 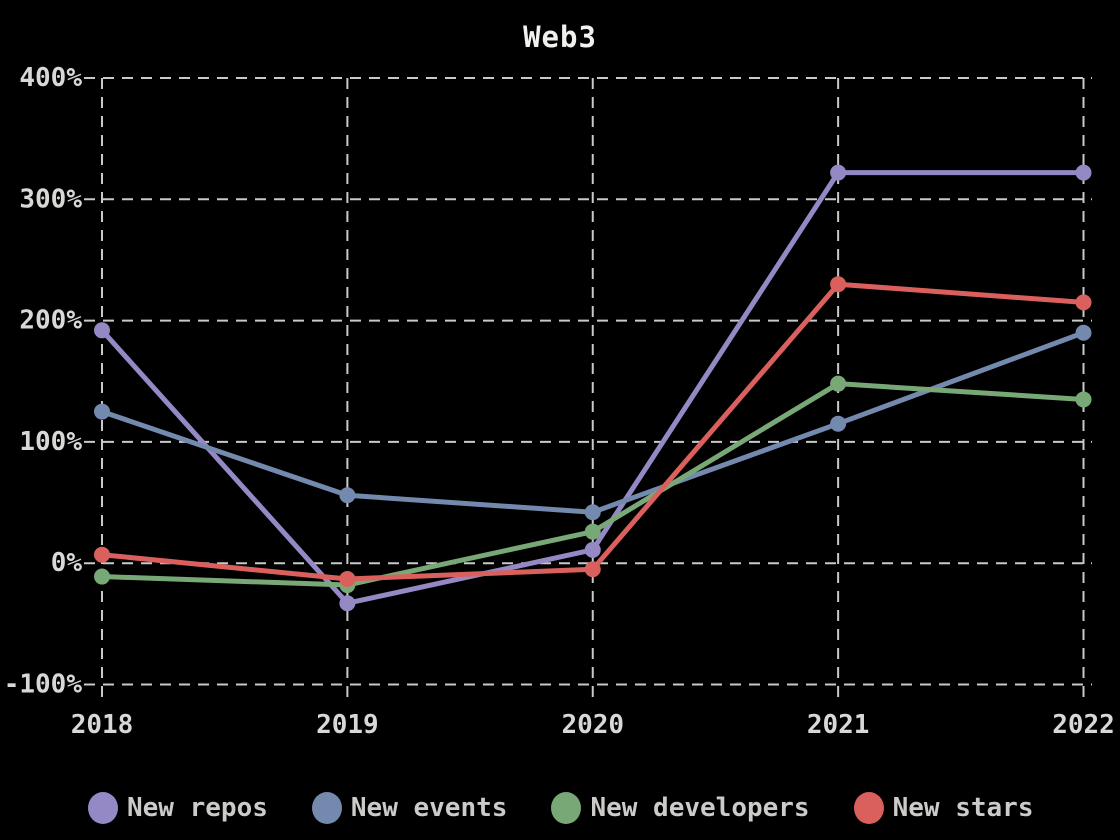 What do you see at coordinates (50, 78) in the screenshot?
I see `y-tick-label: 400%` at bounding box center [50, 78].